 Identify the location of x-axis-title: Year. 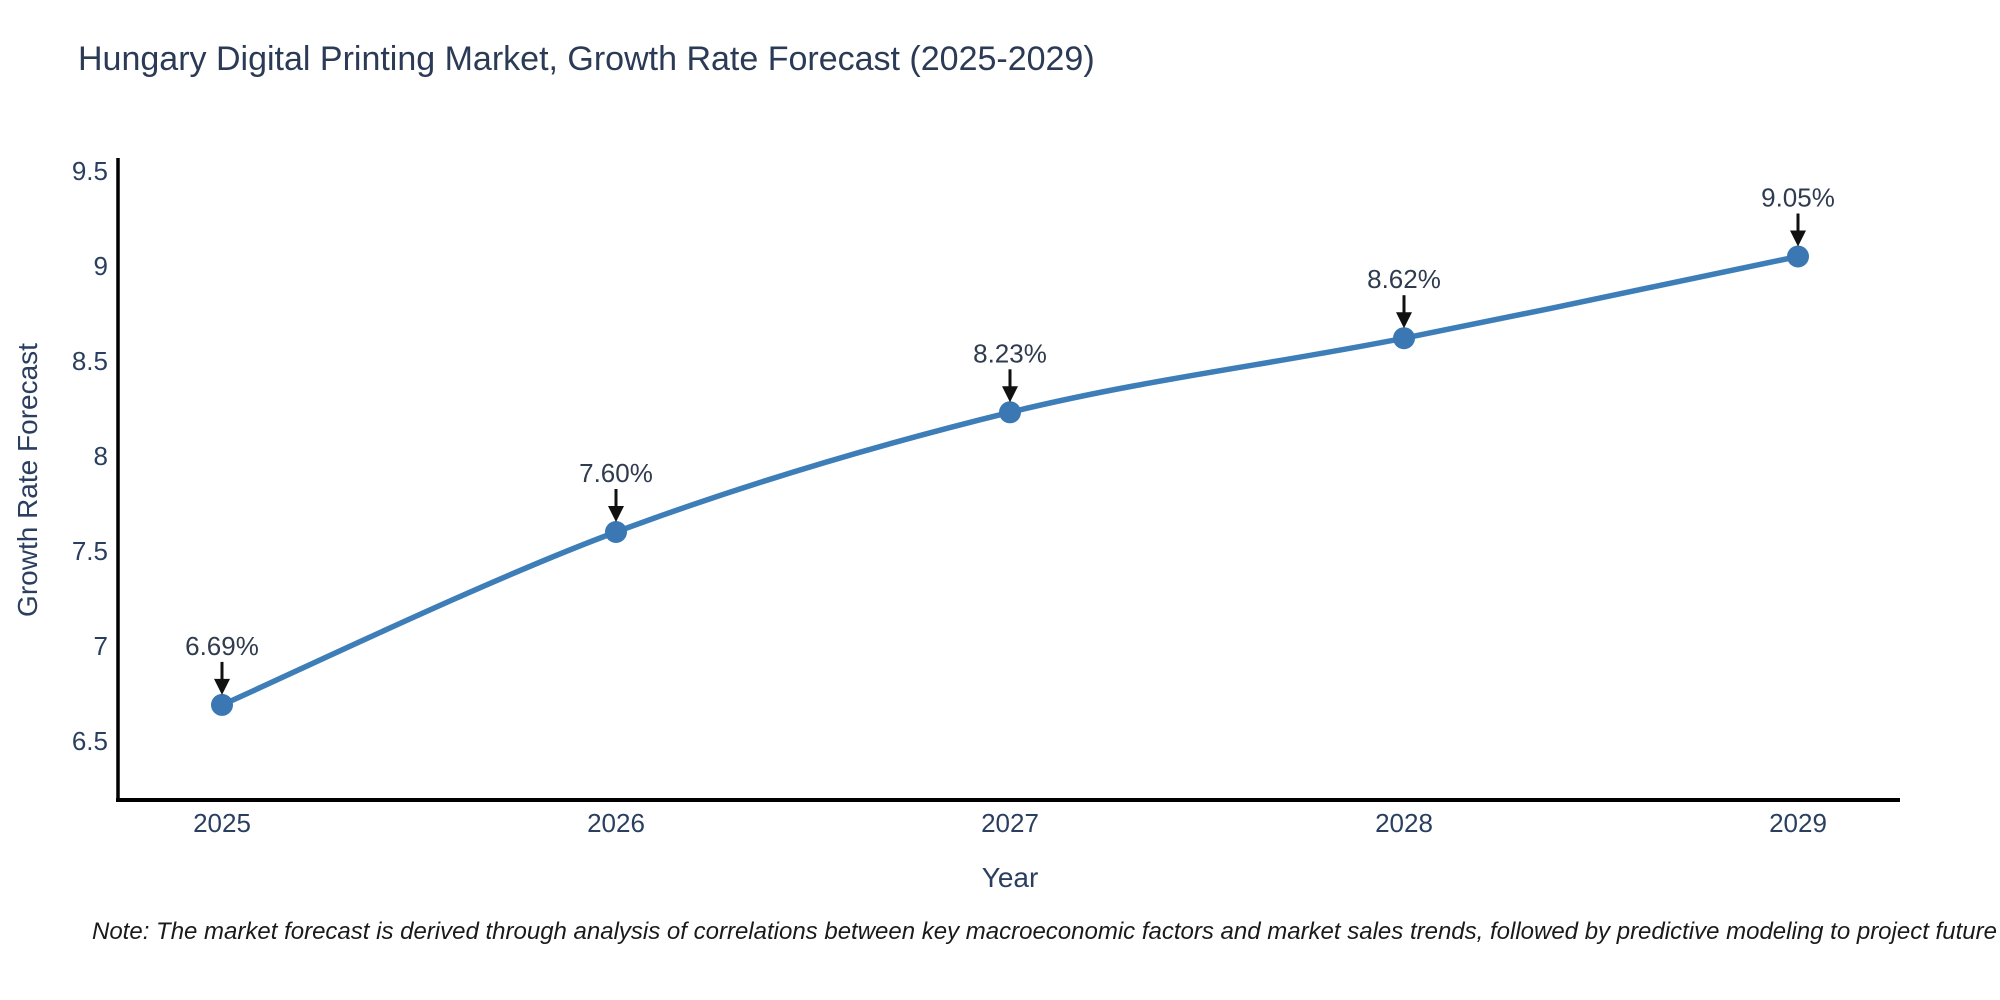
(1010, 877).